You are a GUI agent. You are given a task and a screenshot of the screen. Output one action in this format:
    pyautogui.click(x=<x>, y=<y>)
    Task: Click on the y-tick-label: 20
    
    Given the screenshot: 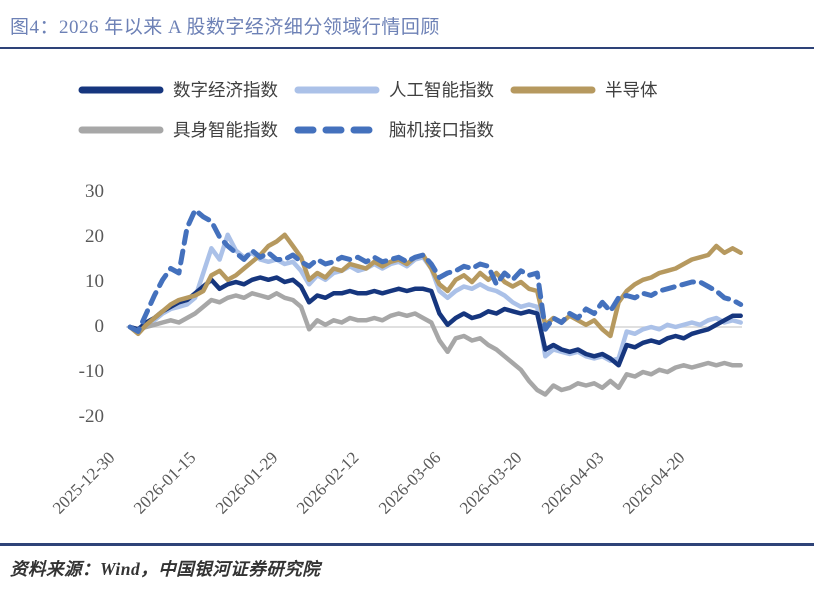 What is the action you would take?
    pyautogui.click(x=94, y=236)
    